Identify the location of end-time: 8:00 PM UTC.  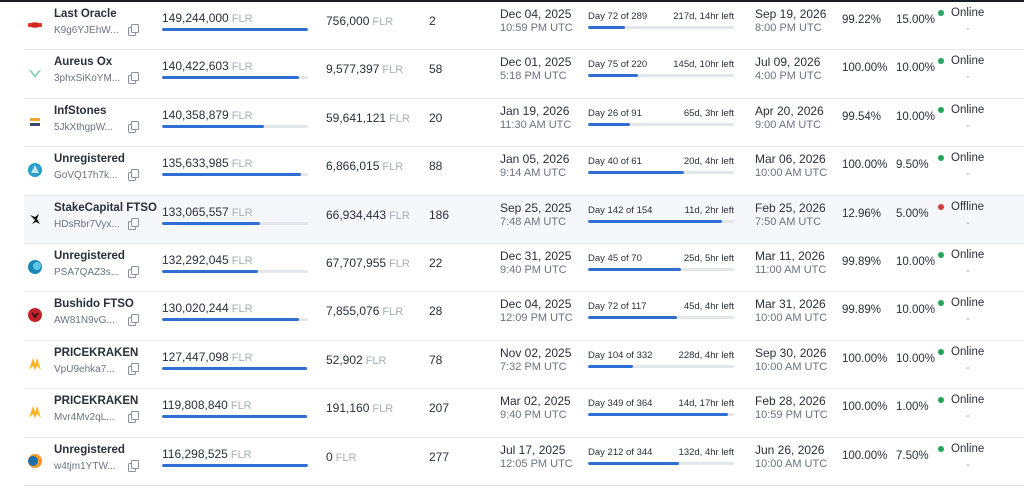
(788, 28).